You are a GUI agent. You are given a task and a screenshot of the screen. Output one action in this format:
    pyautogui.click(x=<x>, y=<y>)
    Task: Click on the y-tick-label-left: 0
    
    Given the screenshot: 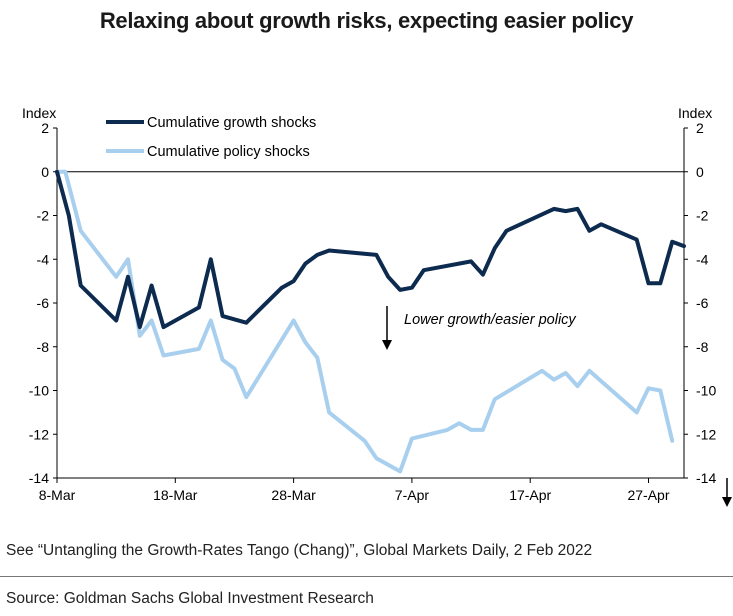 What is the action you would take?
    pyautogui.click(x=45, y=172)
    